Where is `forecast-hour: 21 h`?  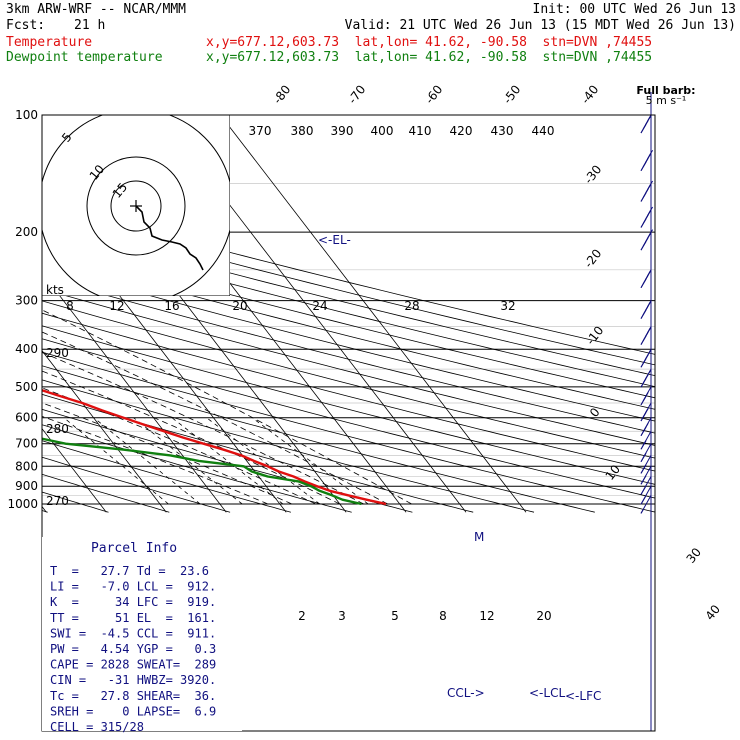
forecast-hour: 21 h is located at coordinates (90, 25).